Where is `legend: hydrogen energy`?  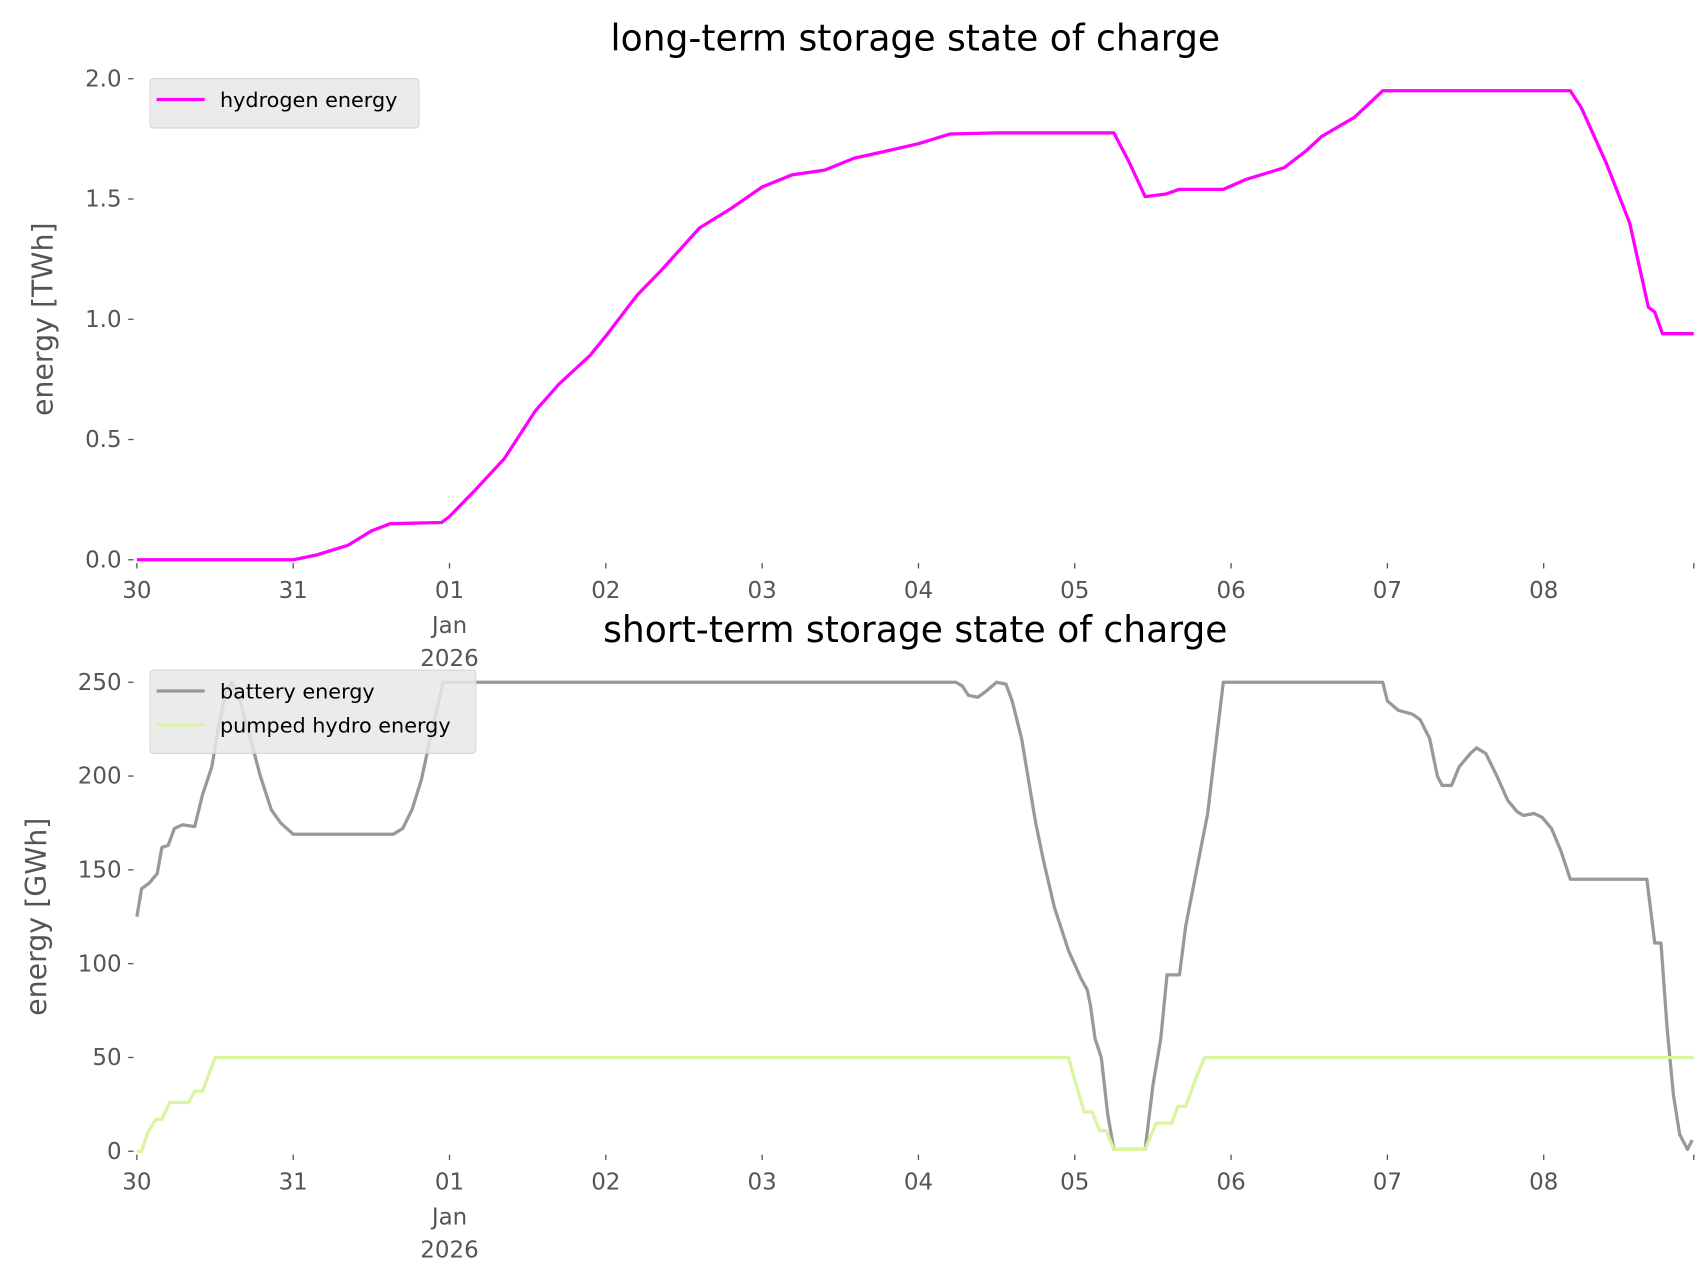
legend: hydrogen energy is located at coordinates (284, 103).